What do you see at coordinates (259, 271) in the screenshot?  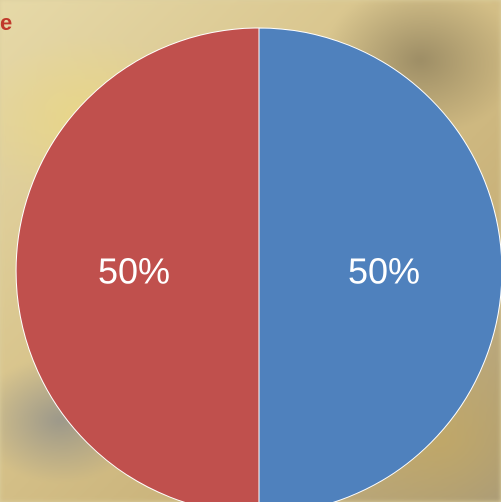 I see `pie-labels: 50% 50%` at bounding box center [259, 271].